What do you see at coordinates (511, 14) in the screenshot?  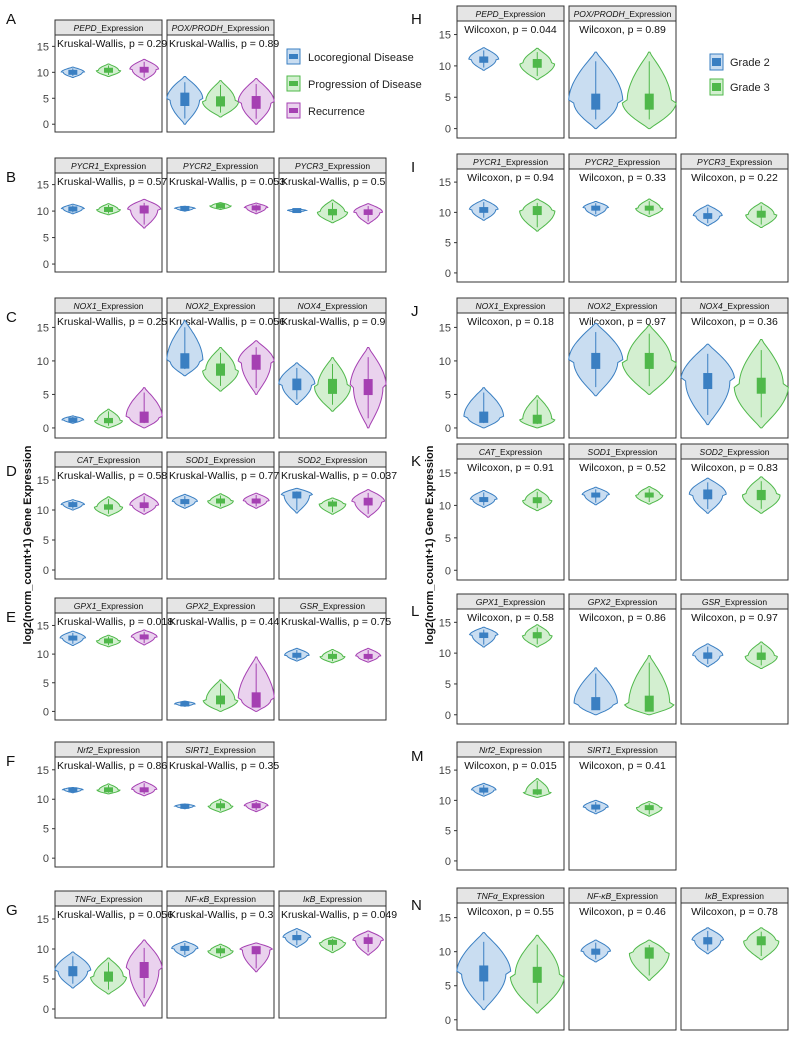 I see `facet-title: PEPD_Expression` at bounding box center [511, 14].